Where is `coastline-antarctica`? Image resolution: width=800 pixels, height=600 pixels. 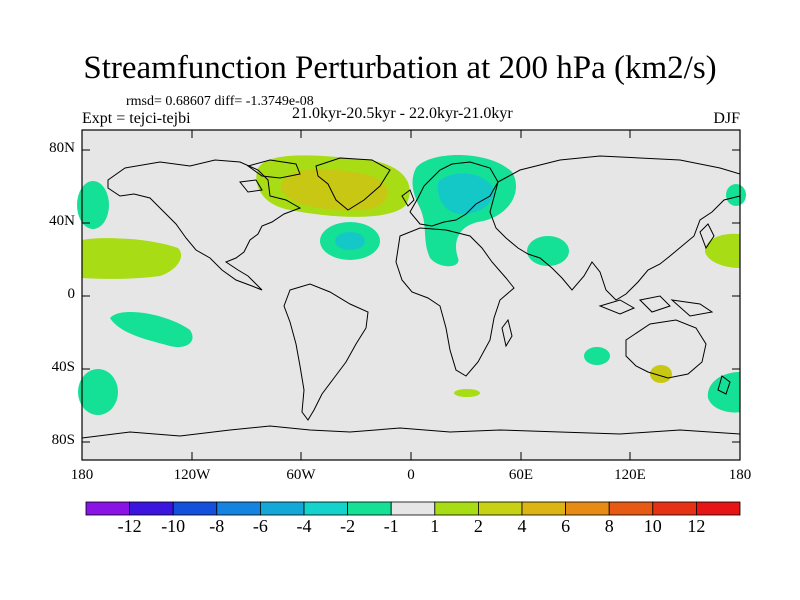 coastline-antarctica is located at coordinates (411, 432).